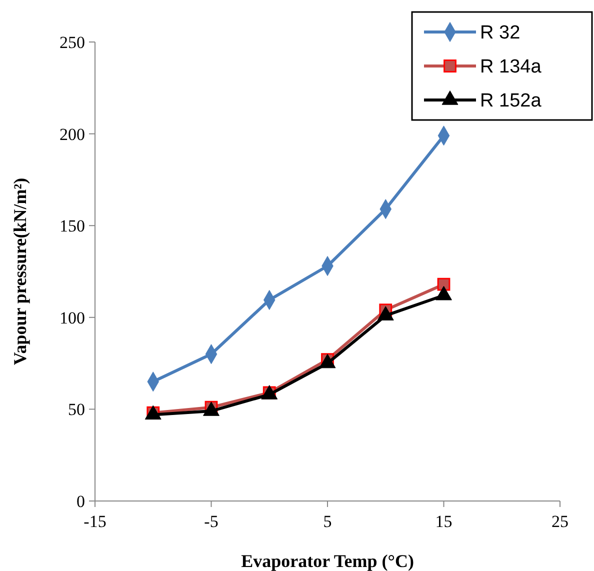 The width and height of the screenshot is (594, 571). What do you see at coordinates (511, 67) in the screenshot?
I see `legend-label: R 134a` at bounding box center [511, 67].